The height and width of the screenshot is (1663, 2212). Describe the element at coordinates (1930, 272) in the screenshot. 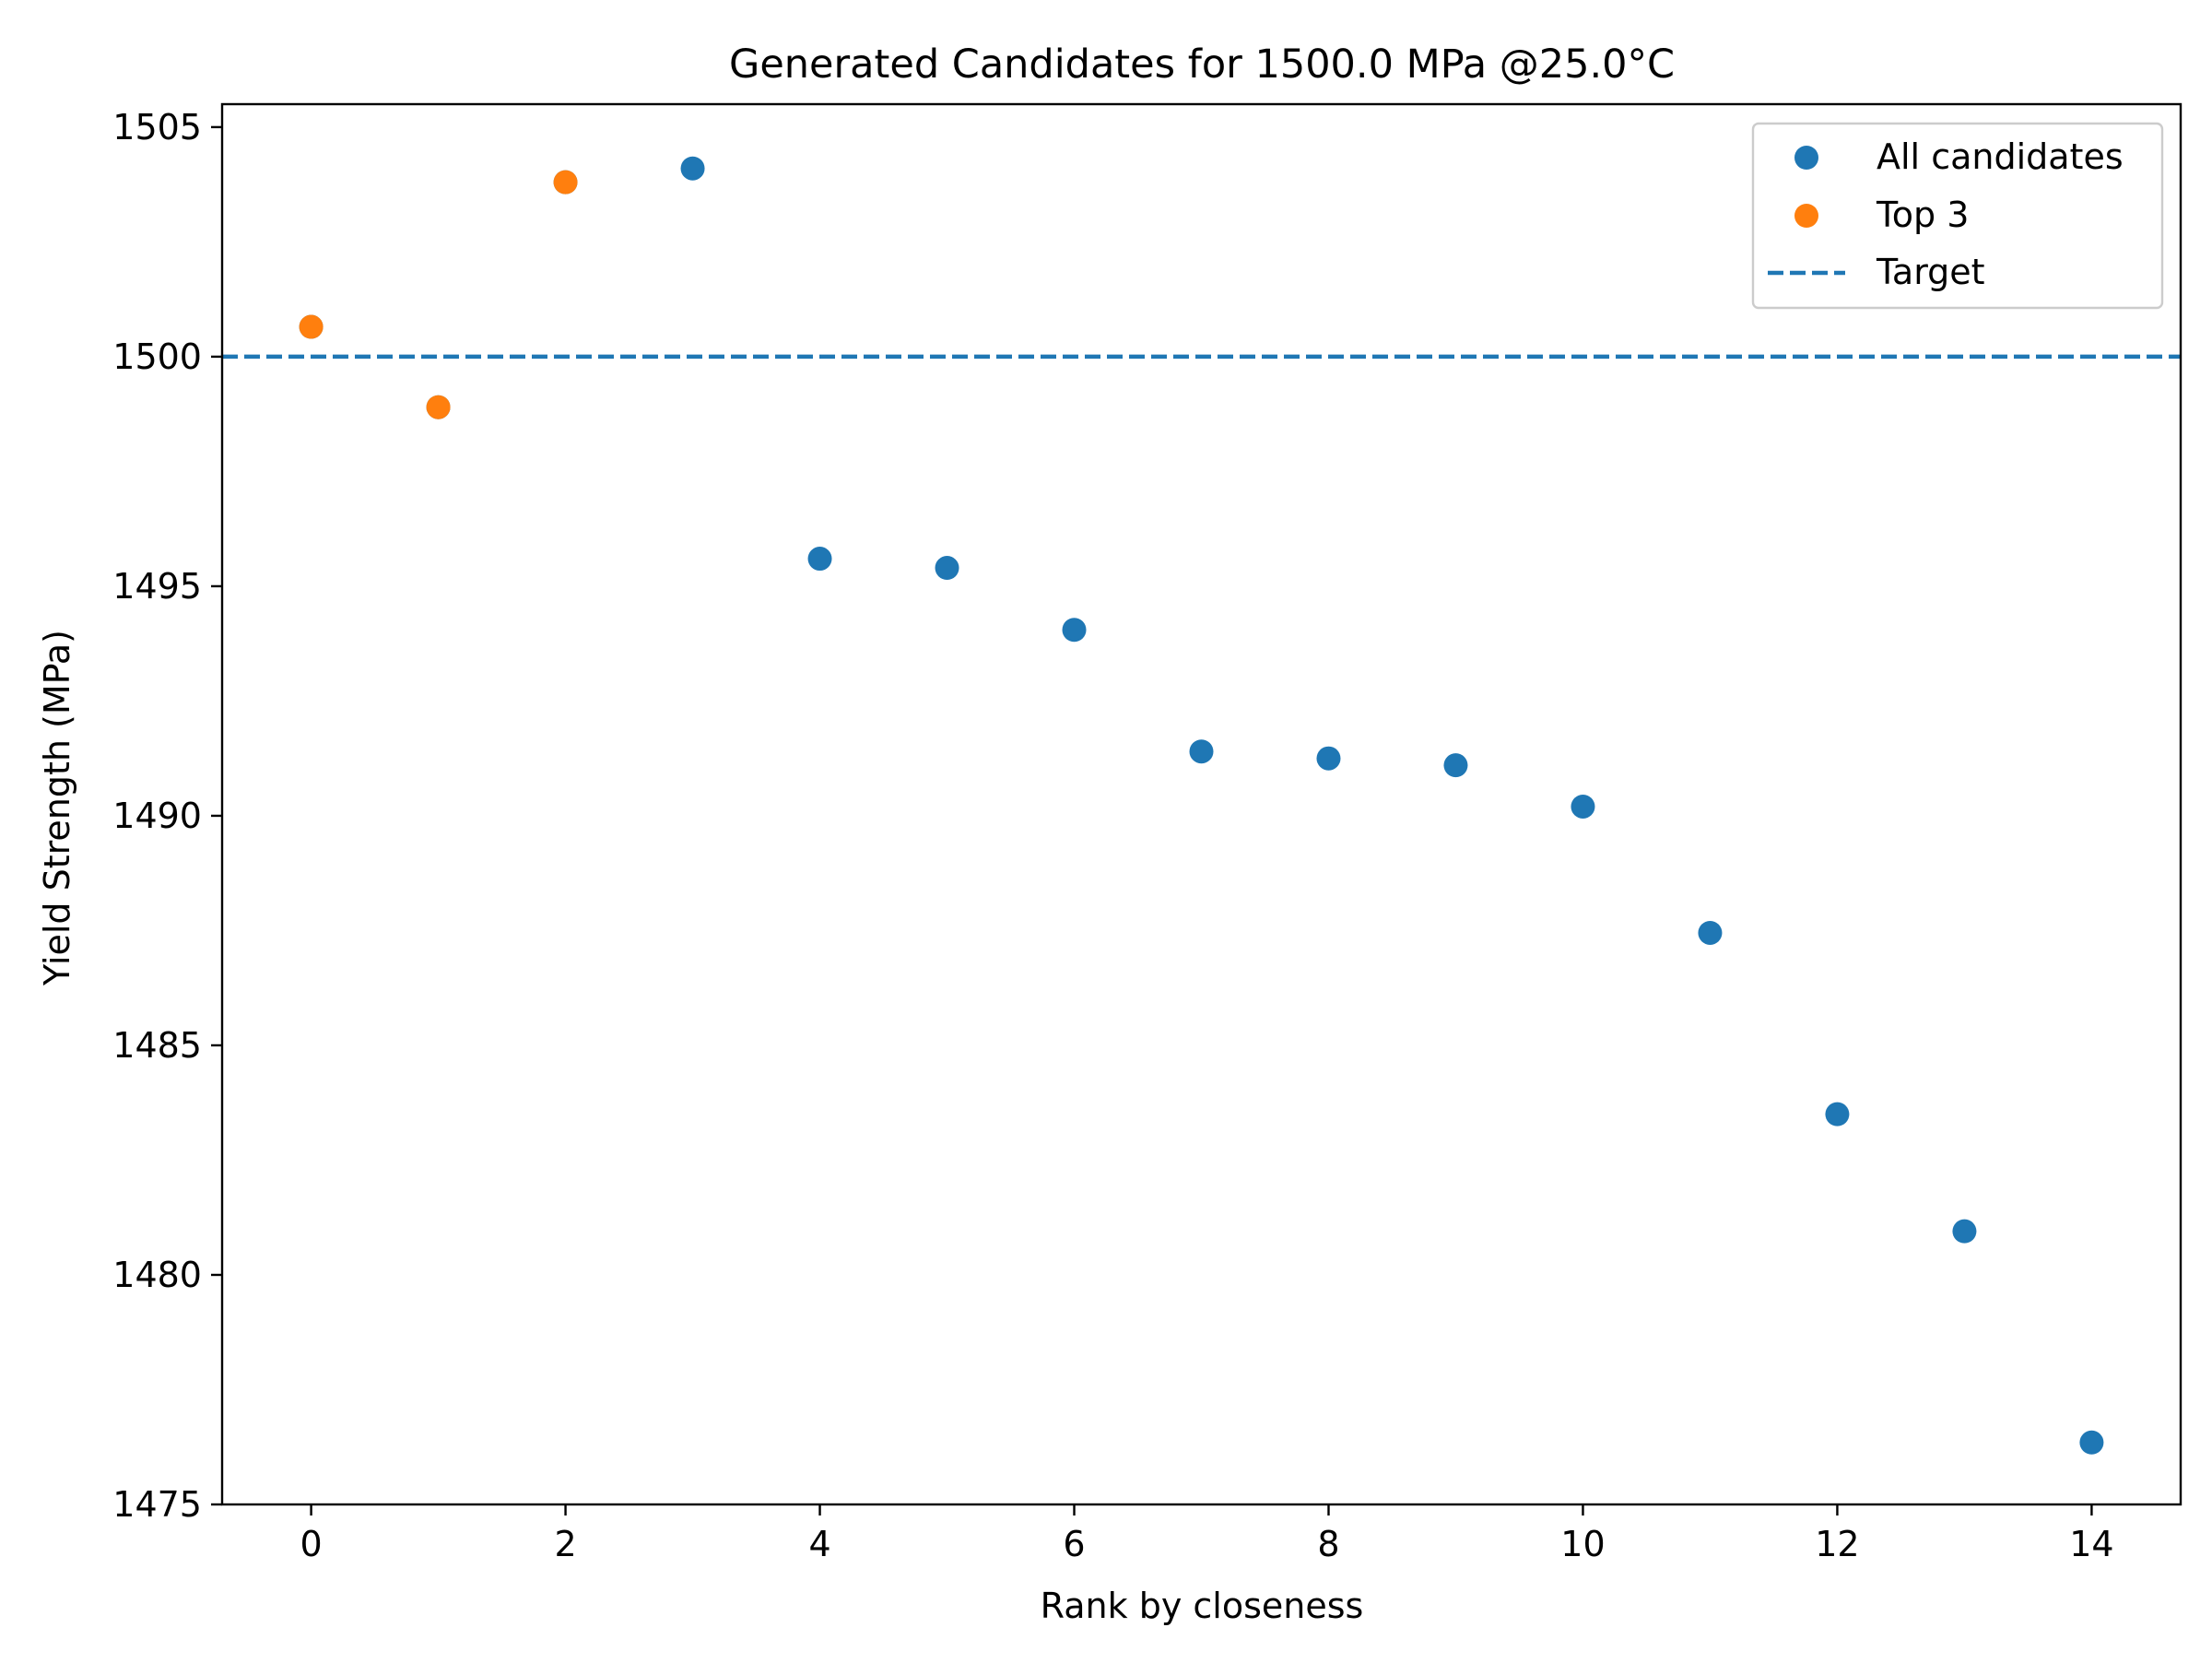

I see `legend-label-target: Target` at that location.